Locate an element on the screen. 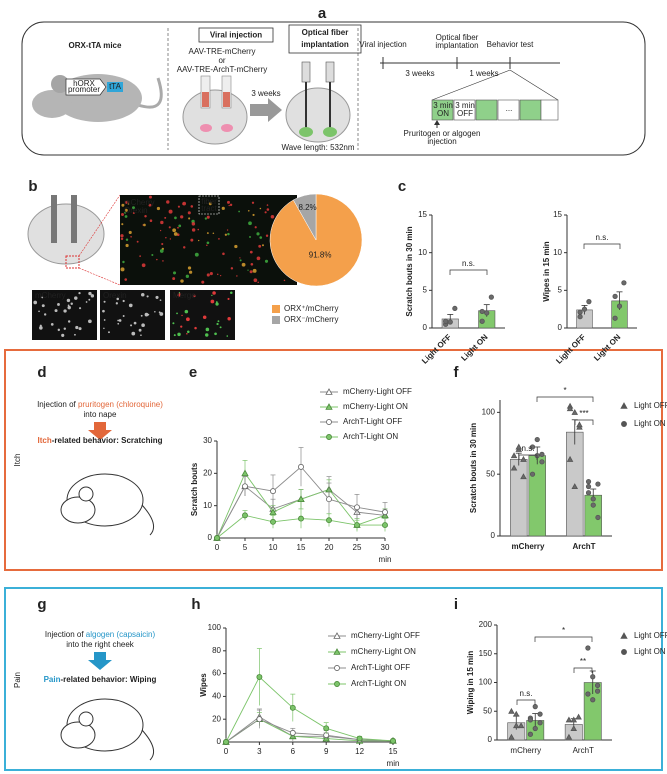 The image size is (667, 774). promoter-label: promoter is located at coordinates (84, 89).